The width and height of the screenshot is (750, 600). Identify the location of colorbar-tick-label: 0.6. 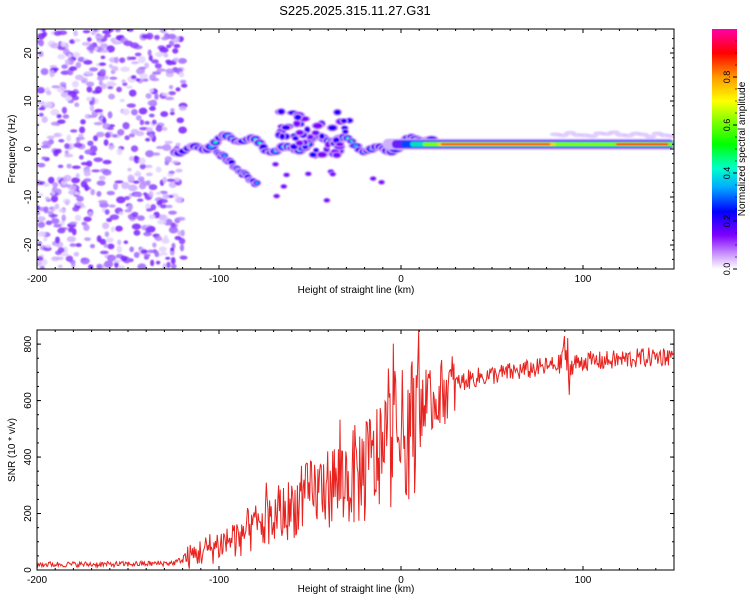
(727, 125).